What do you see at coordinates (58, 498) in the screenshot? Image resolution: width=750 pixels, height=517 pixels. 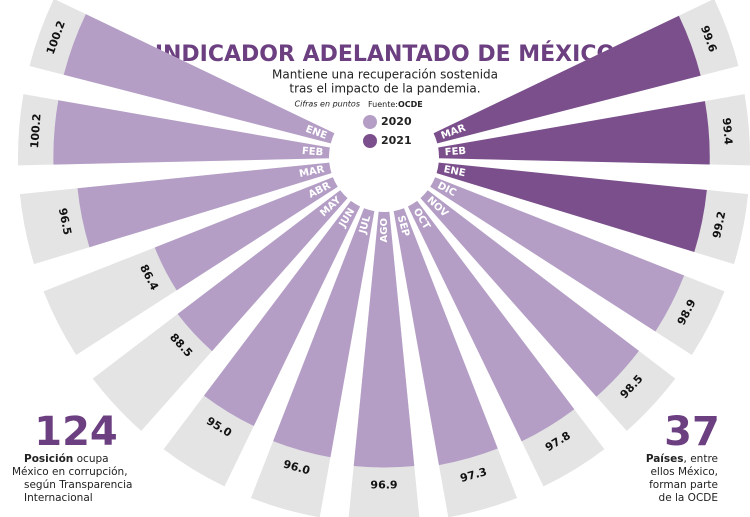 I see `stat-text: Internacional` at bounding box center [58, 498].